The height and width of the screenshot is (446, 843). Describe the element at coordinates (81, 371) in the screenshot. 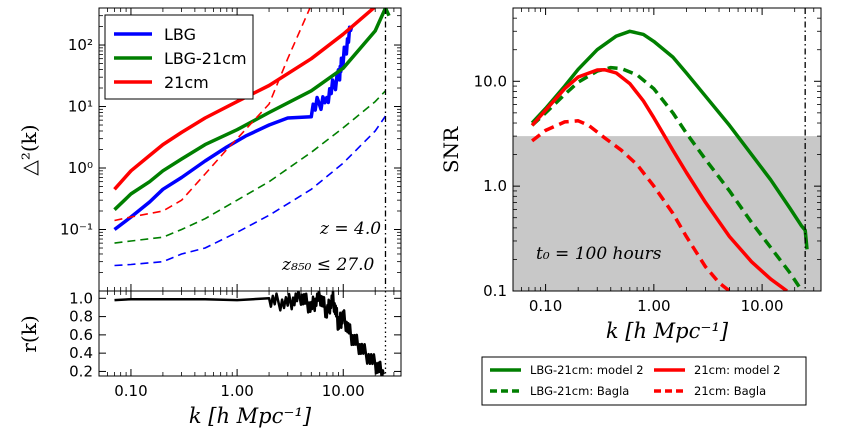

I see `ytick-label: 0.2` at that location.